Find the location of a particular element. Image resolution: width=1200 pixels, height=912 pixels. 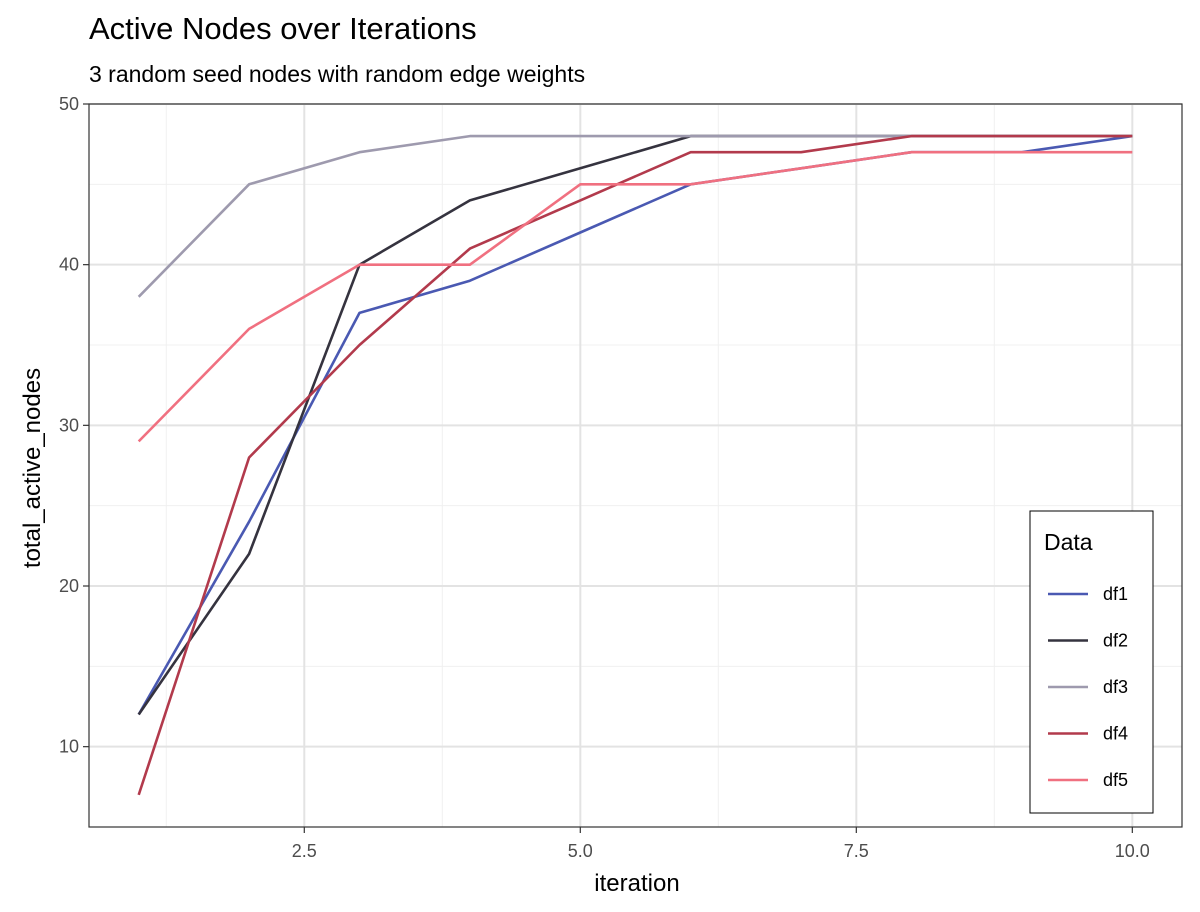

x-axis-ticks: 2.5 5.0 7.5 10.0 is located at coordinates (721, 844).